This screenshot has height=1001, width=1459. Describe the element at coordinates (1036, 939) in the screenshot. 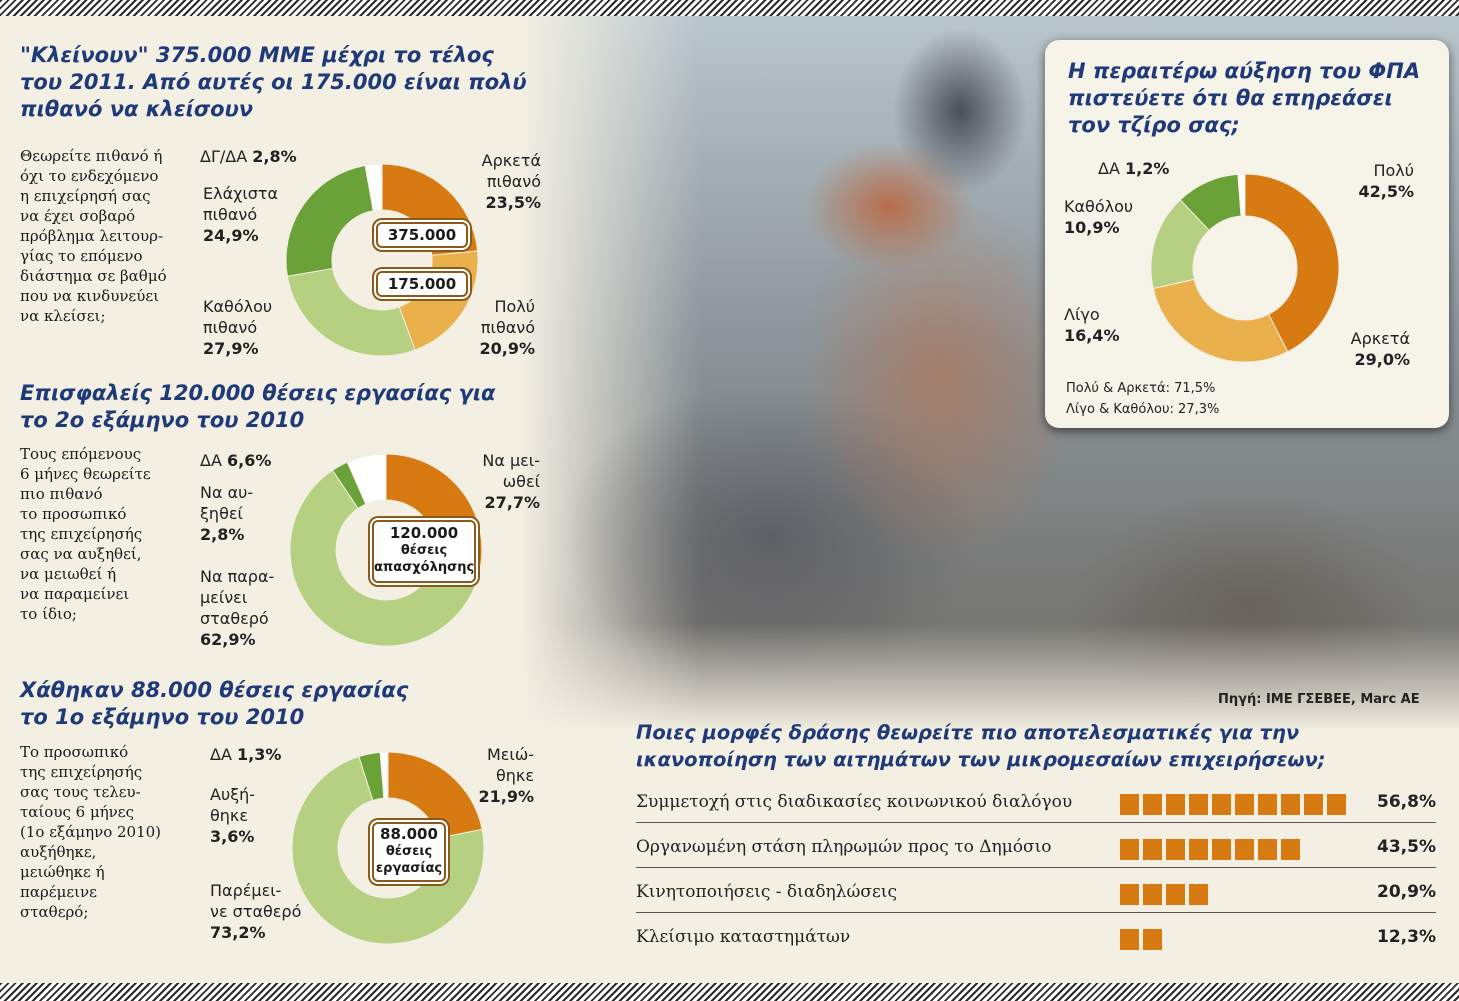

I see `bar-row: Κλείσιμο καταστημάτων 12,3%` at that location.